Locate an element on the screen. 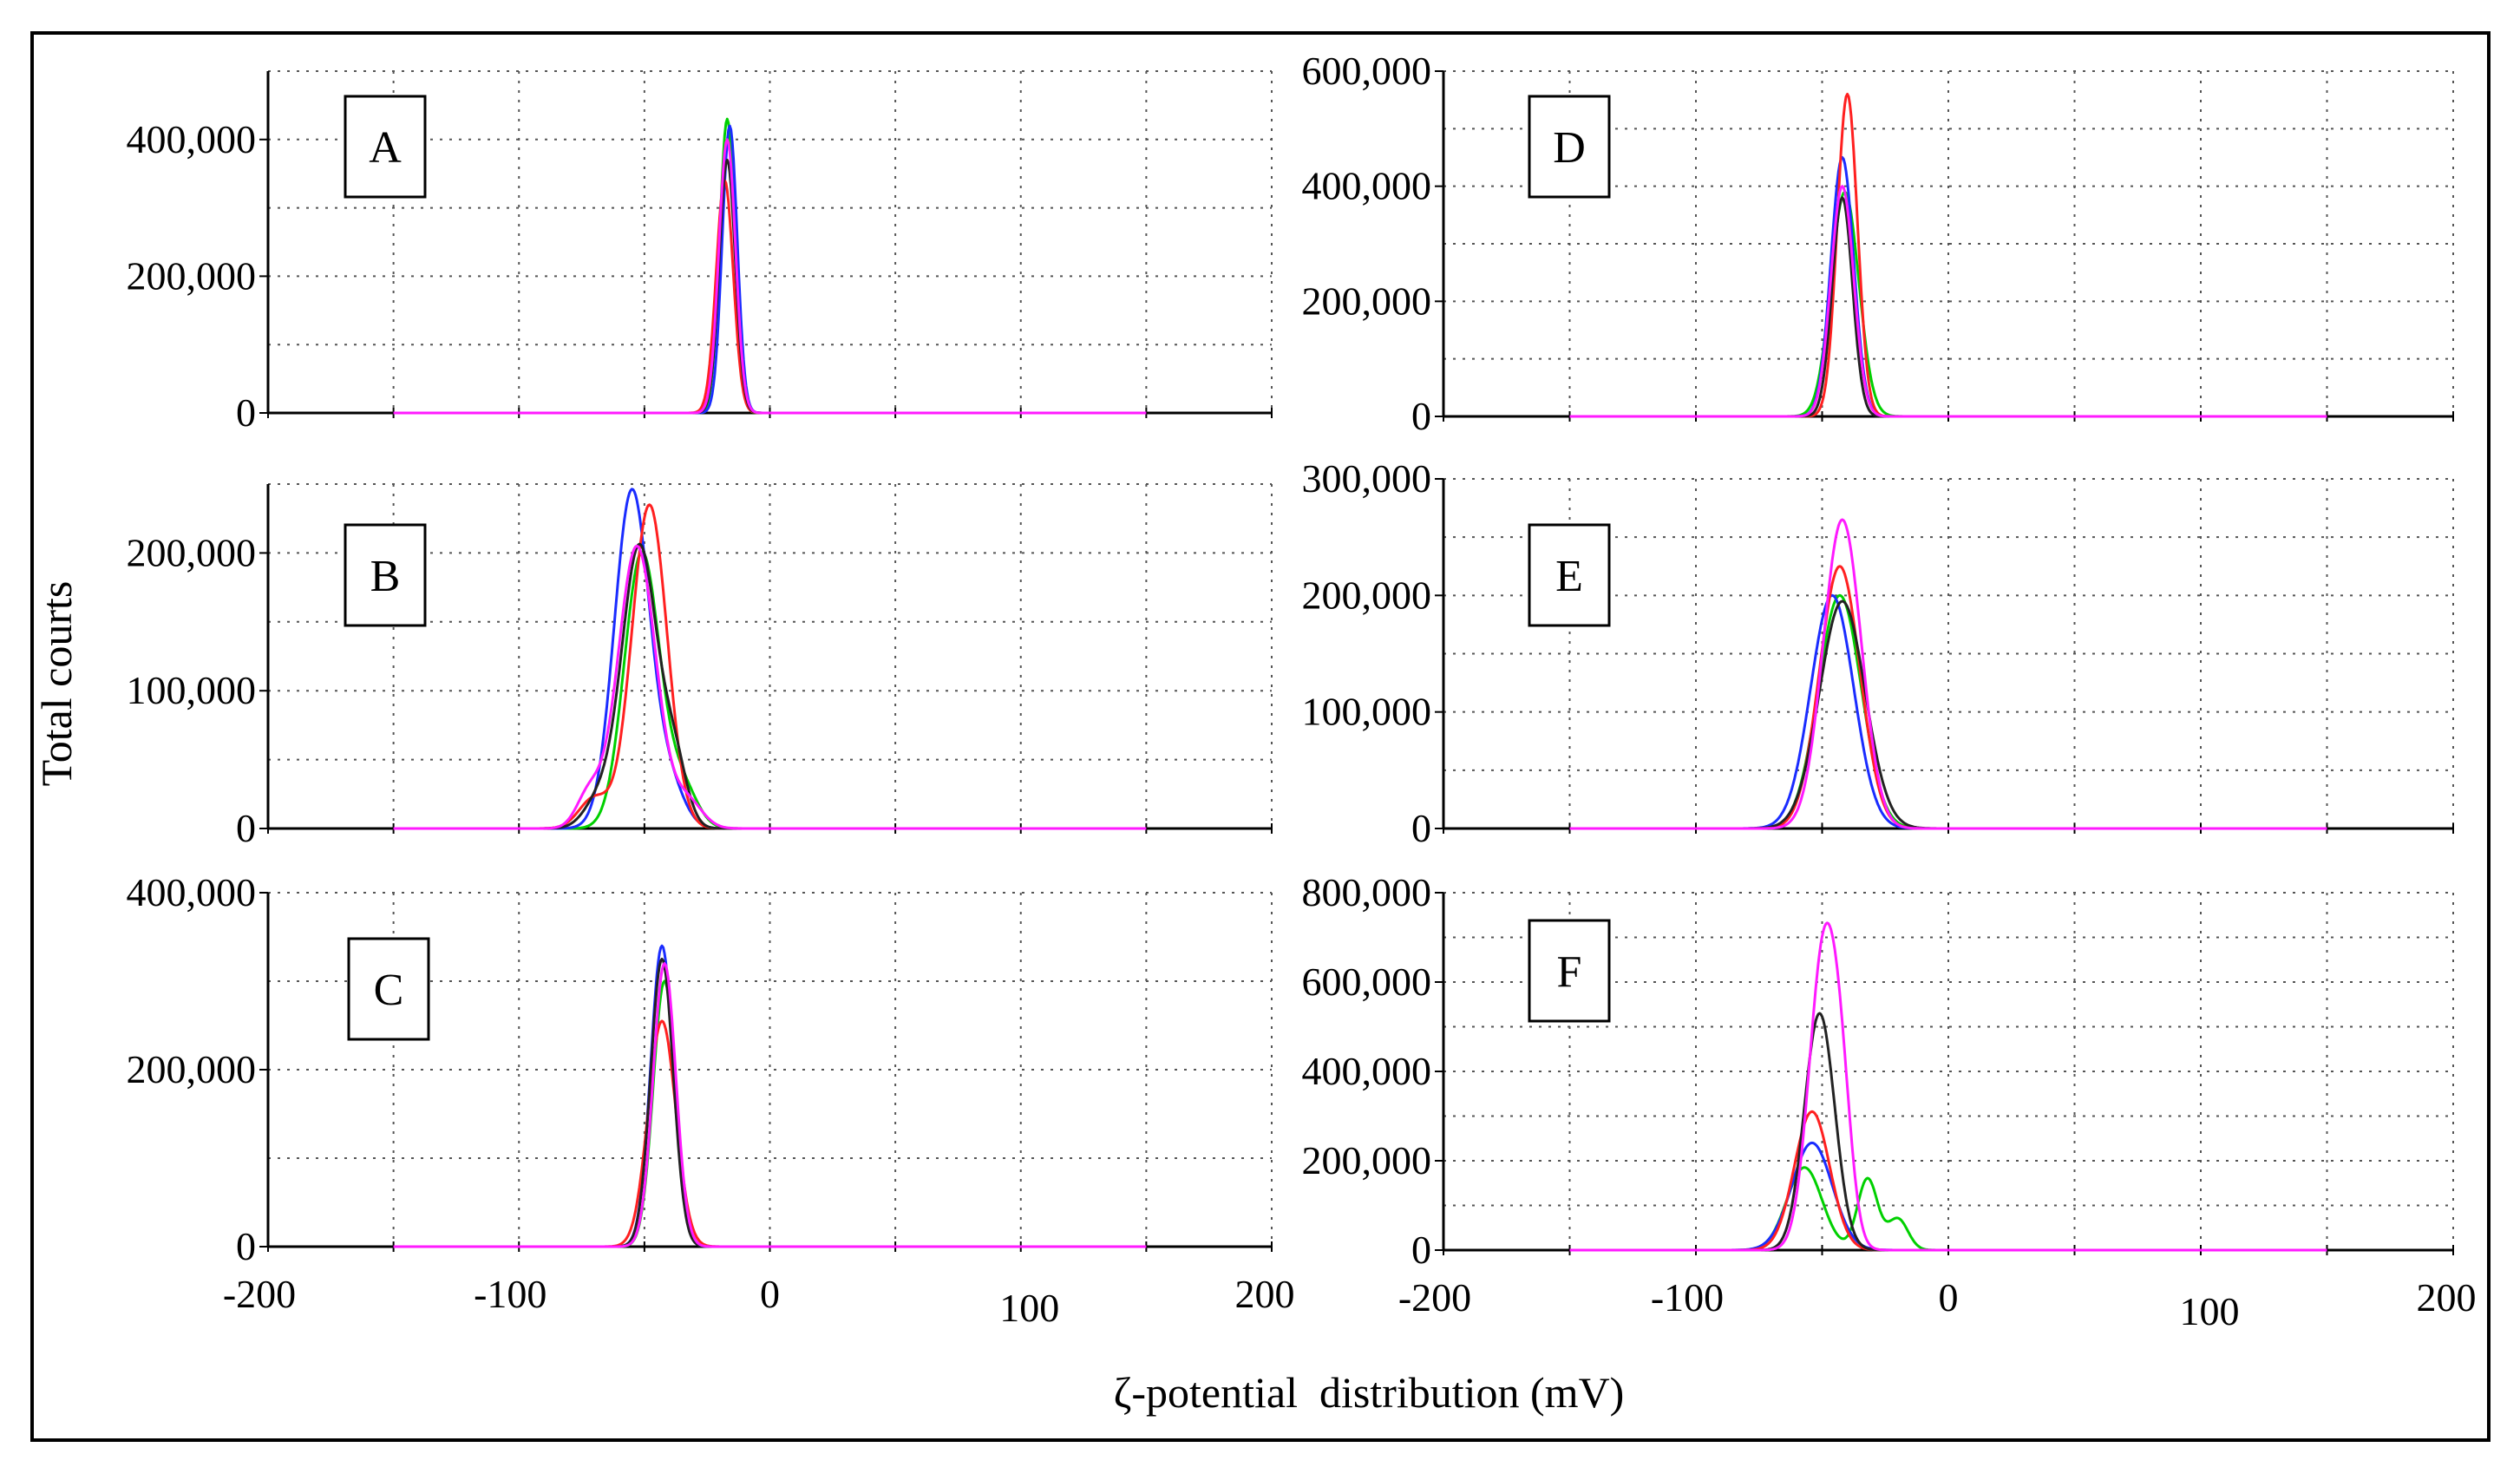 The image size is (2520, 1467). x-tick-label-c: -100 is located at coordinates (510, 1294).